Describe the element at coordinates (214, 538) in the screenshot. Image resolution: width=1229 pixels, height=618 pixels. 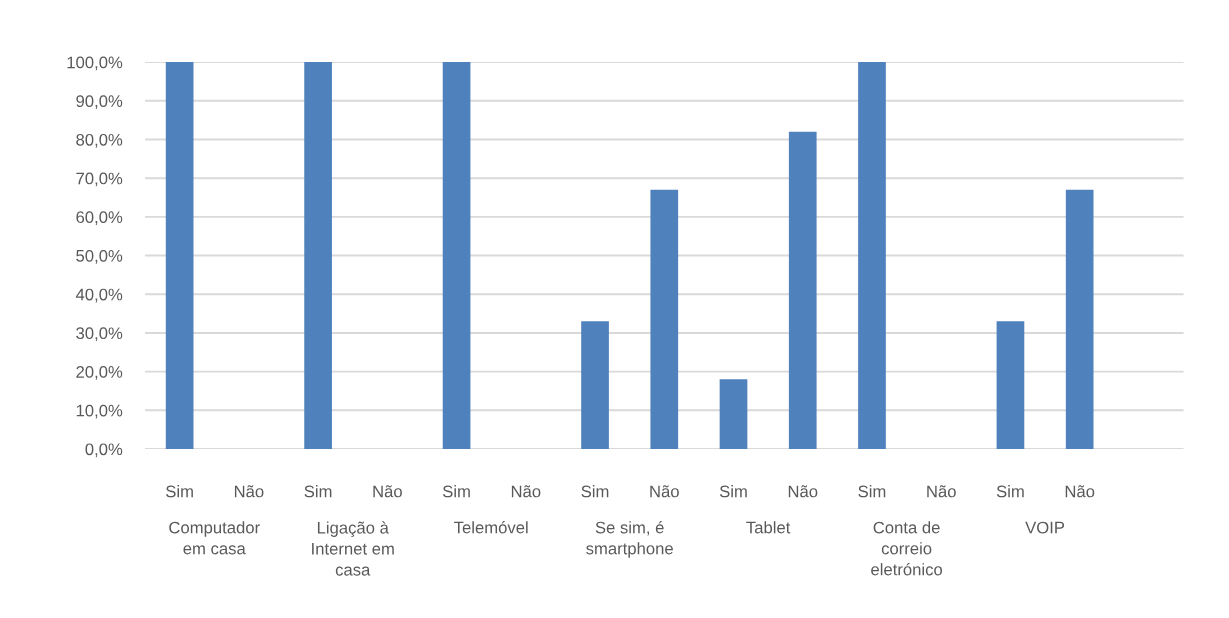
I see `text: Computador em casa` at that location.